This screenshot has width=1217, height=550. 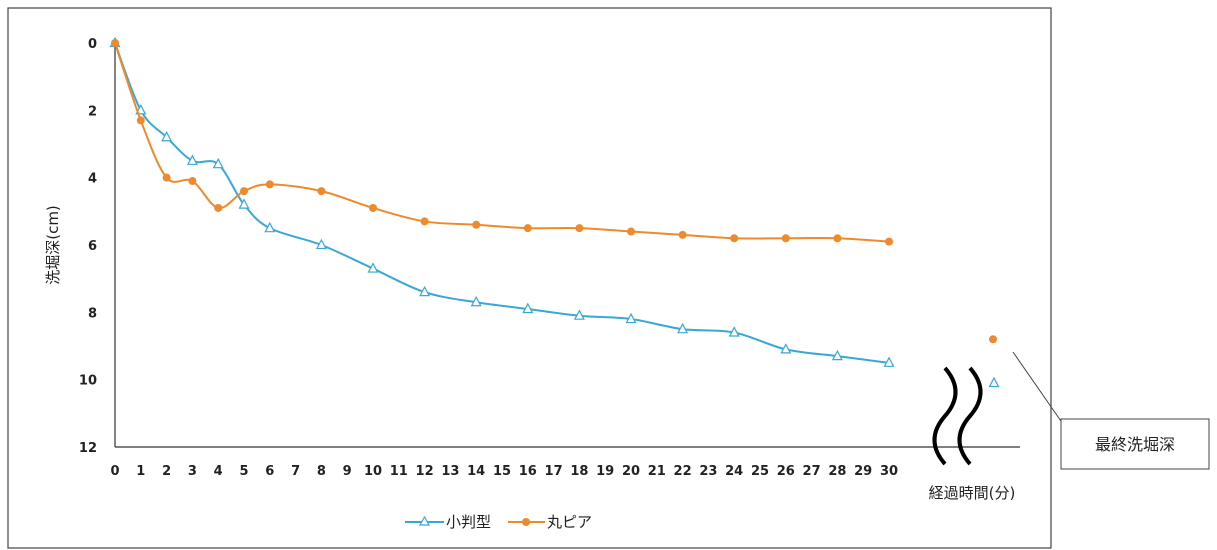 I want to click on callout-label: 最終洗堀深, so click(x=1135, y=444).